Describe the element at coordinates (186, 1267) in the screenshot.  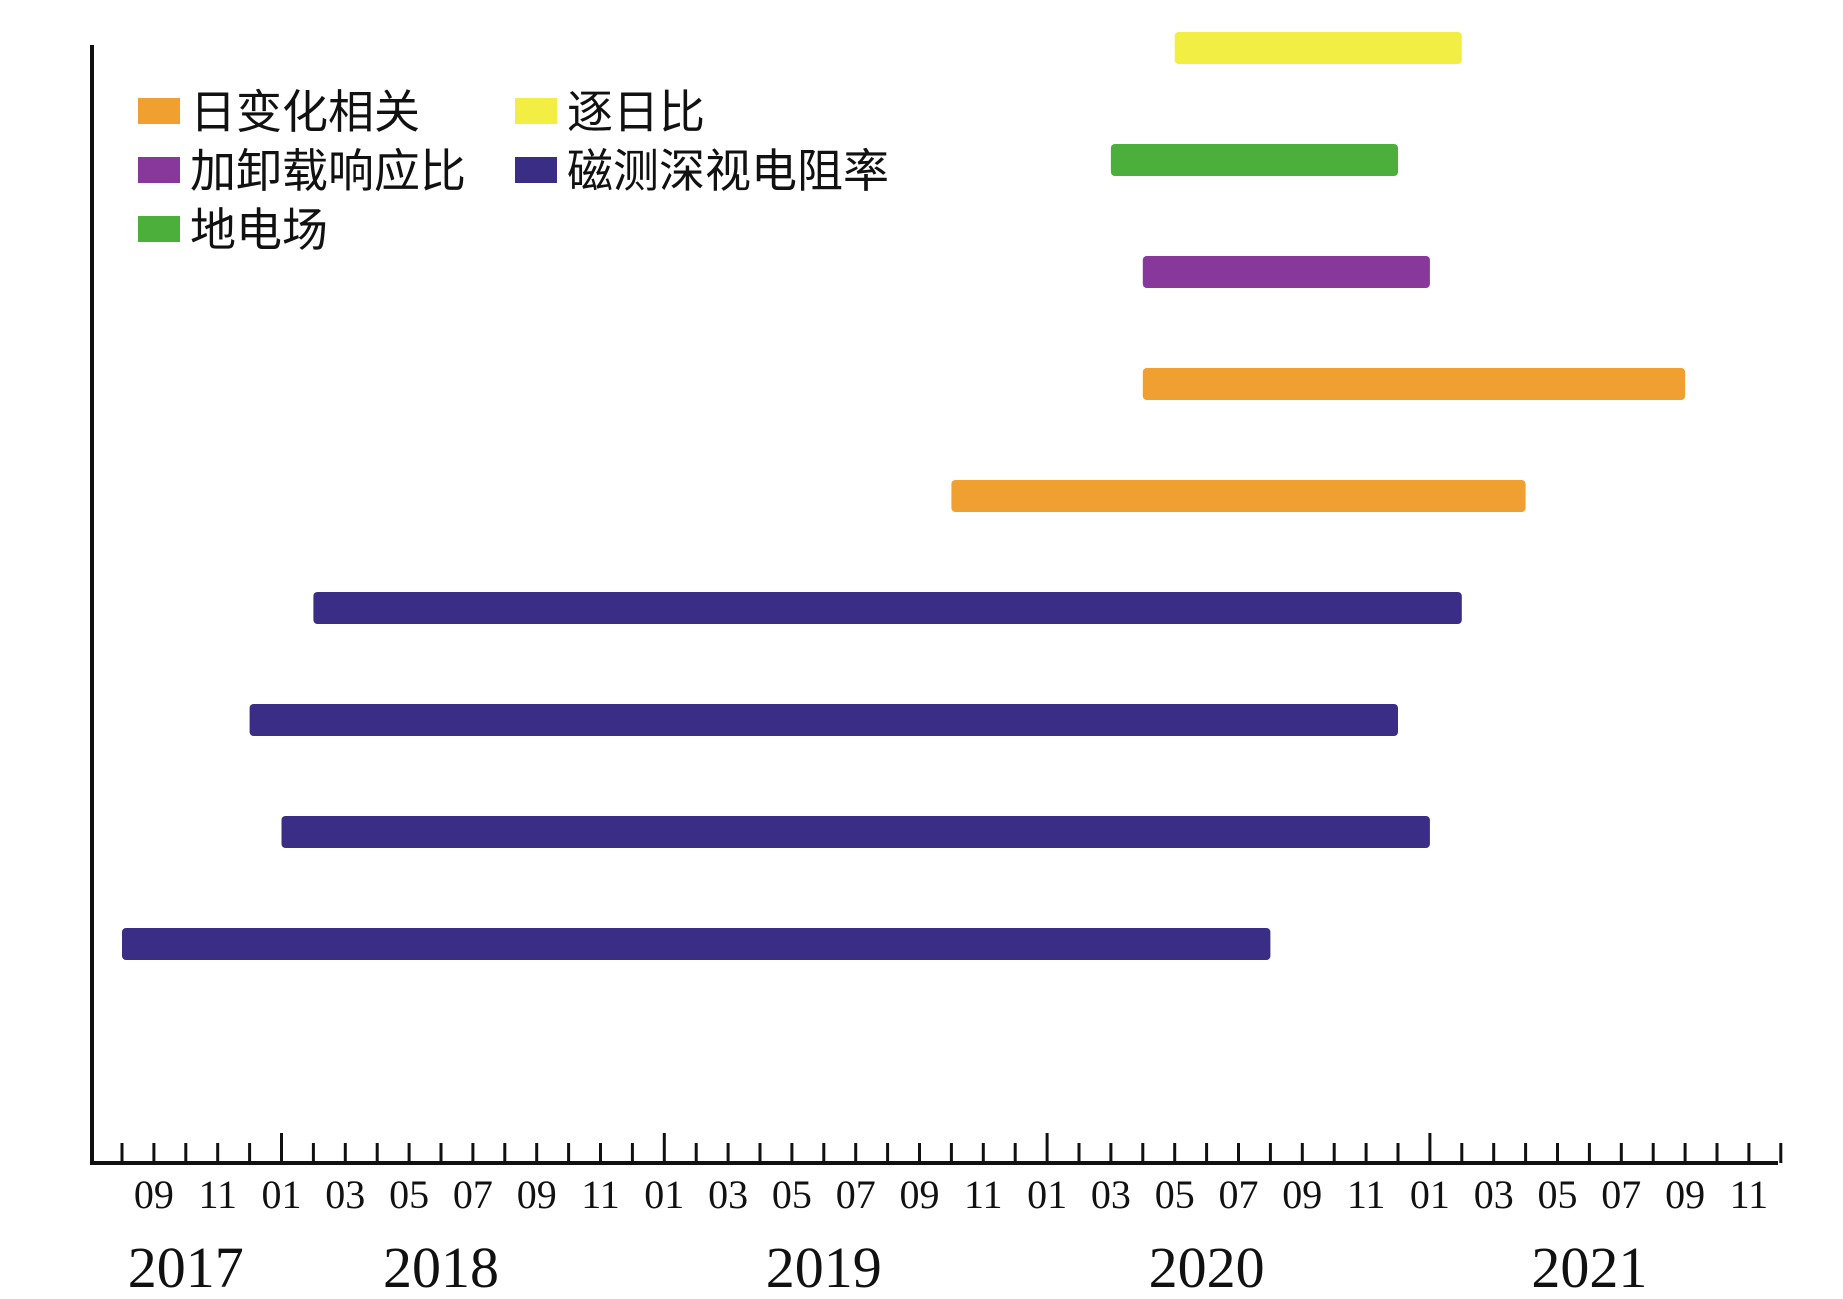
I see `year-label-2017: 2017` at that location.